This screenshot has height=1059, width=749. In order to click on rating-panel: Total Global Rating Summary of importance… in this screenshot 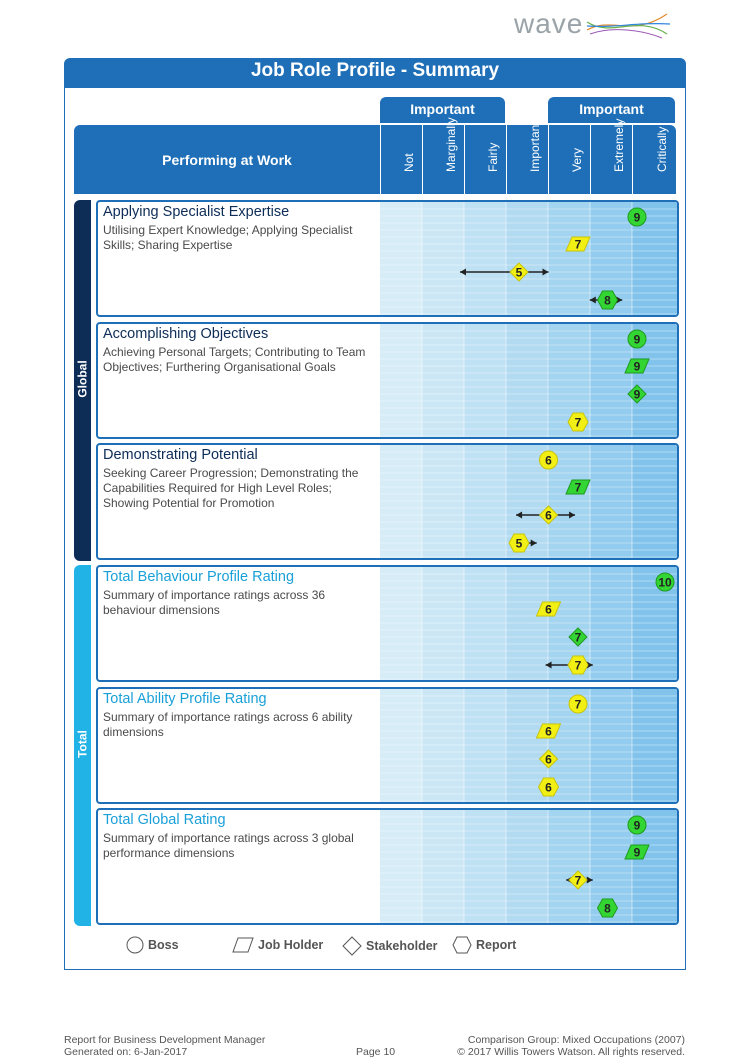, I will do `click(387, 866)`.